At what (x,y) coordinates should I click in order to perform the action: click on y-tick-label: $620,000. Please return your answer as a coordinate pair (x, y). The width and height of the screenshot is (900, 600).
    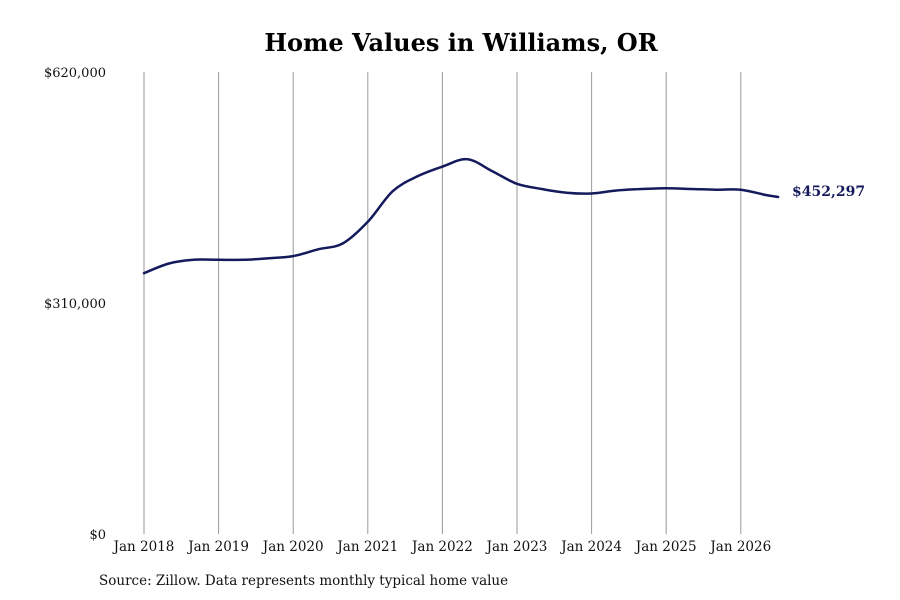
    Looking at the image, I should click on (75, 73).